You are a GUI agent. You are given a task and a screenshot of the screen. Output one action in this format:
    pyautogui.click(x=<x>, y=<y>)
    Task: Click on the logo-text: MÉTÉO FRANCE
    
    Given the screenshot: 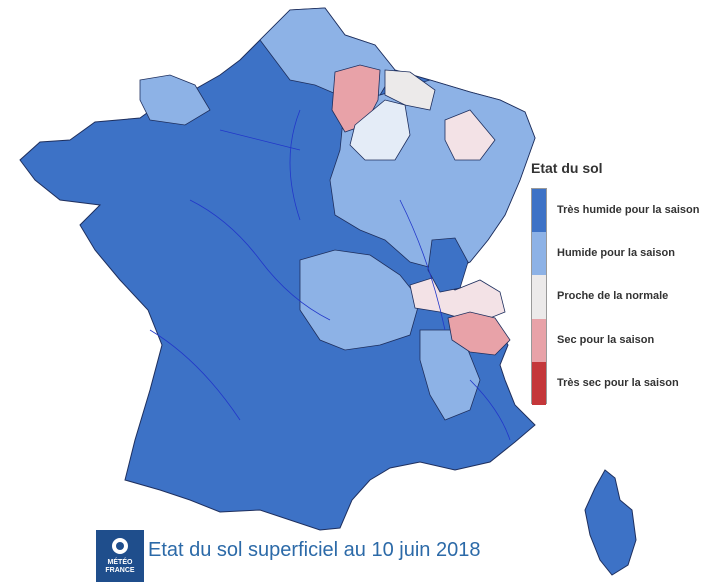 What is the action you would take?
    pyautogui.click(x=120, y=567)
    